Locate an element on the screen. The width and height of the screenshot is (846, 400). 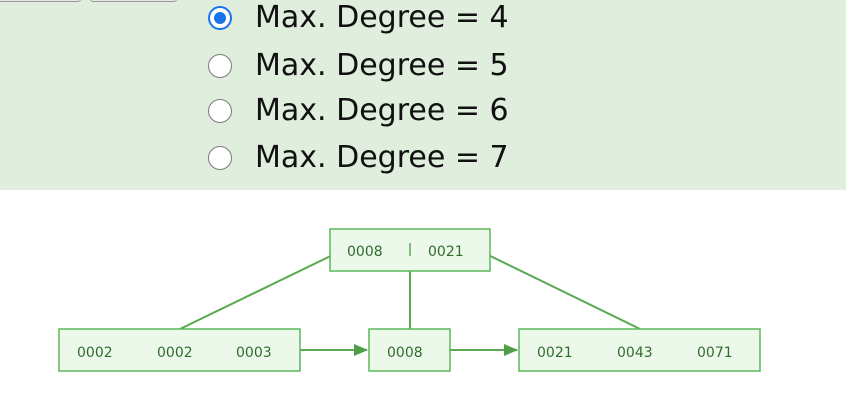
radio-label: Max. Degree = 5 is located at coordinates (382, 65).